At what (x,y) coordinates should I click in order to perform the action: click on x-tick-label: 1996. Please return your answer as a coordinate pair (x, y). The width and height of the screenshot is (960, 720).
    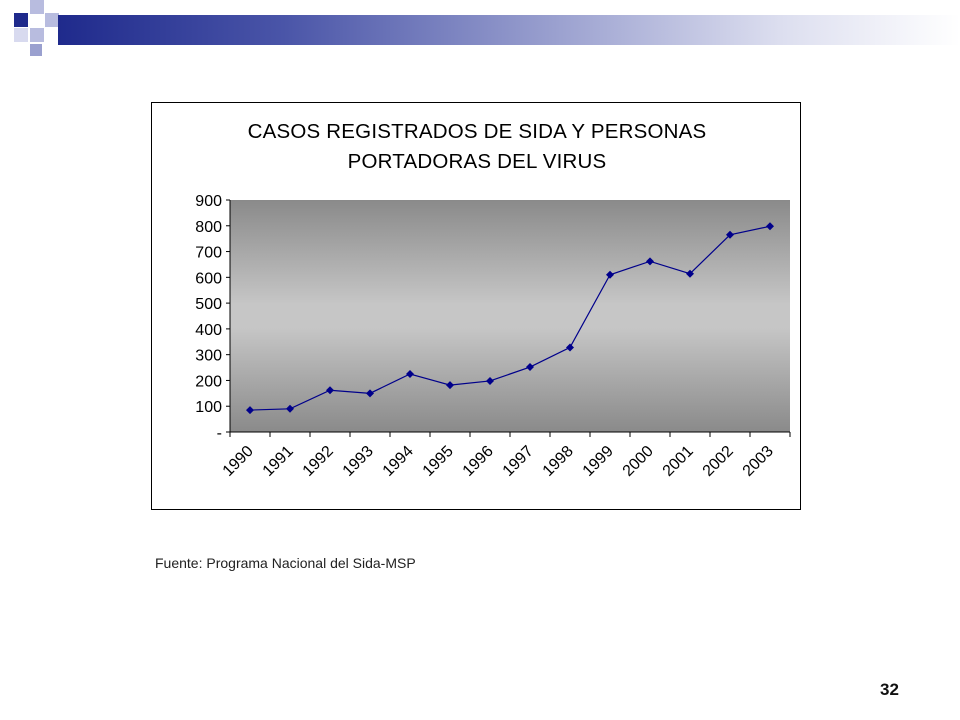
    Looking at the image, I should click on (478, 461).